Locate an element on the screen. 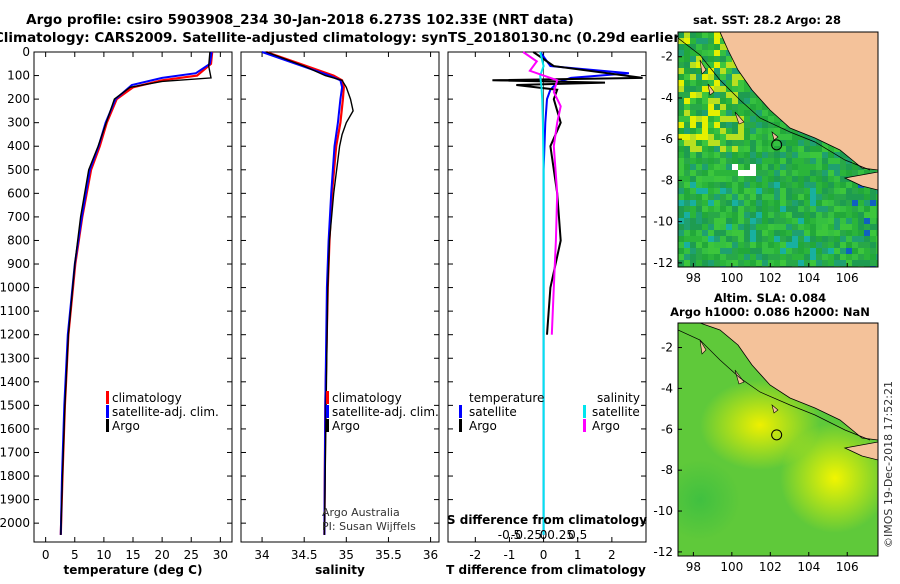 This screenshot has width=900, height=584. pi-annotation: PI: Susan Wijffels is located at coordinates (369, 526).